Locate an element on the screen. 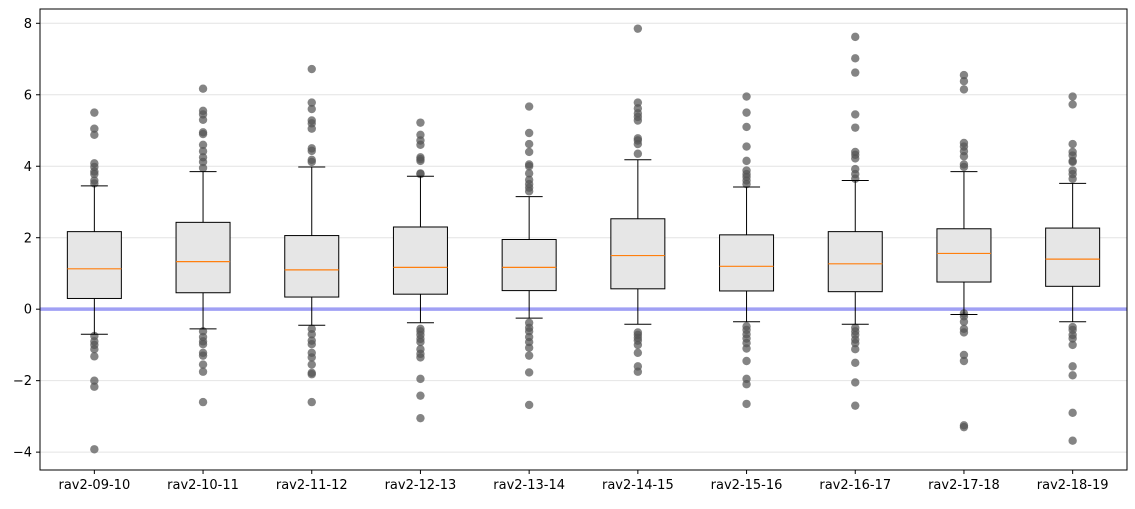 This screenshot has height=509, width=1135. x-tick-label: rav2-13-14 is located at coordinates (529, 485).